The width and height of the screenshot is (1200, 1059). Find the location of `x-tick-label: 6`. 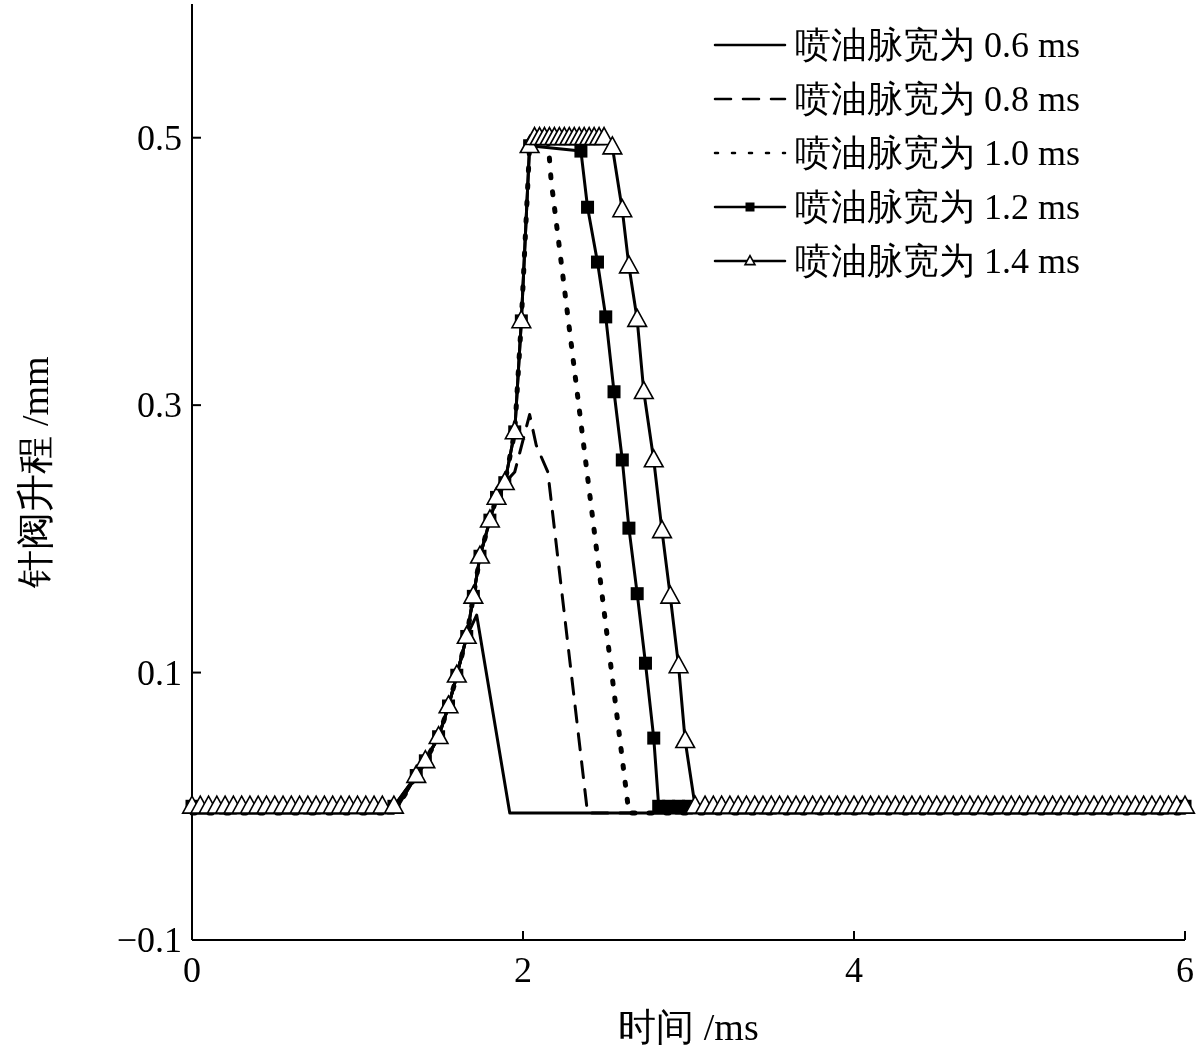

x-tick-label: 6 is located at coordinates (1185, 970).